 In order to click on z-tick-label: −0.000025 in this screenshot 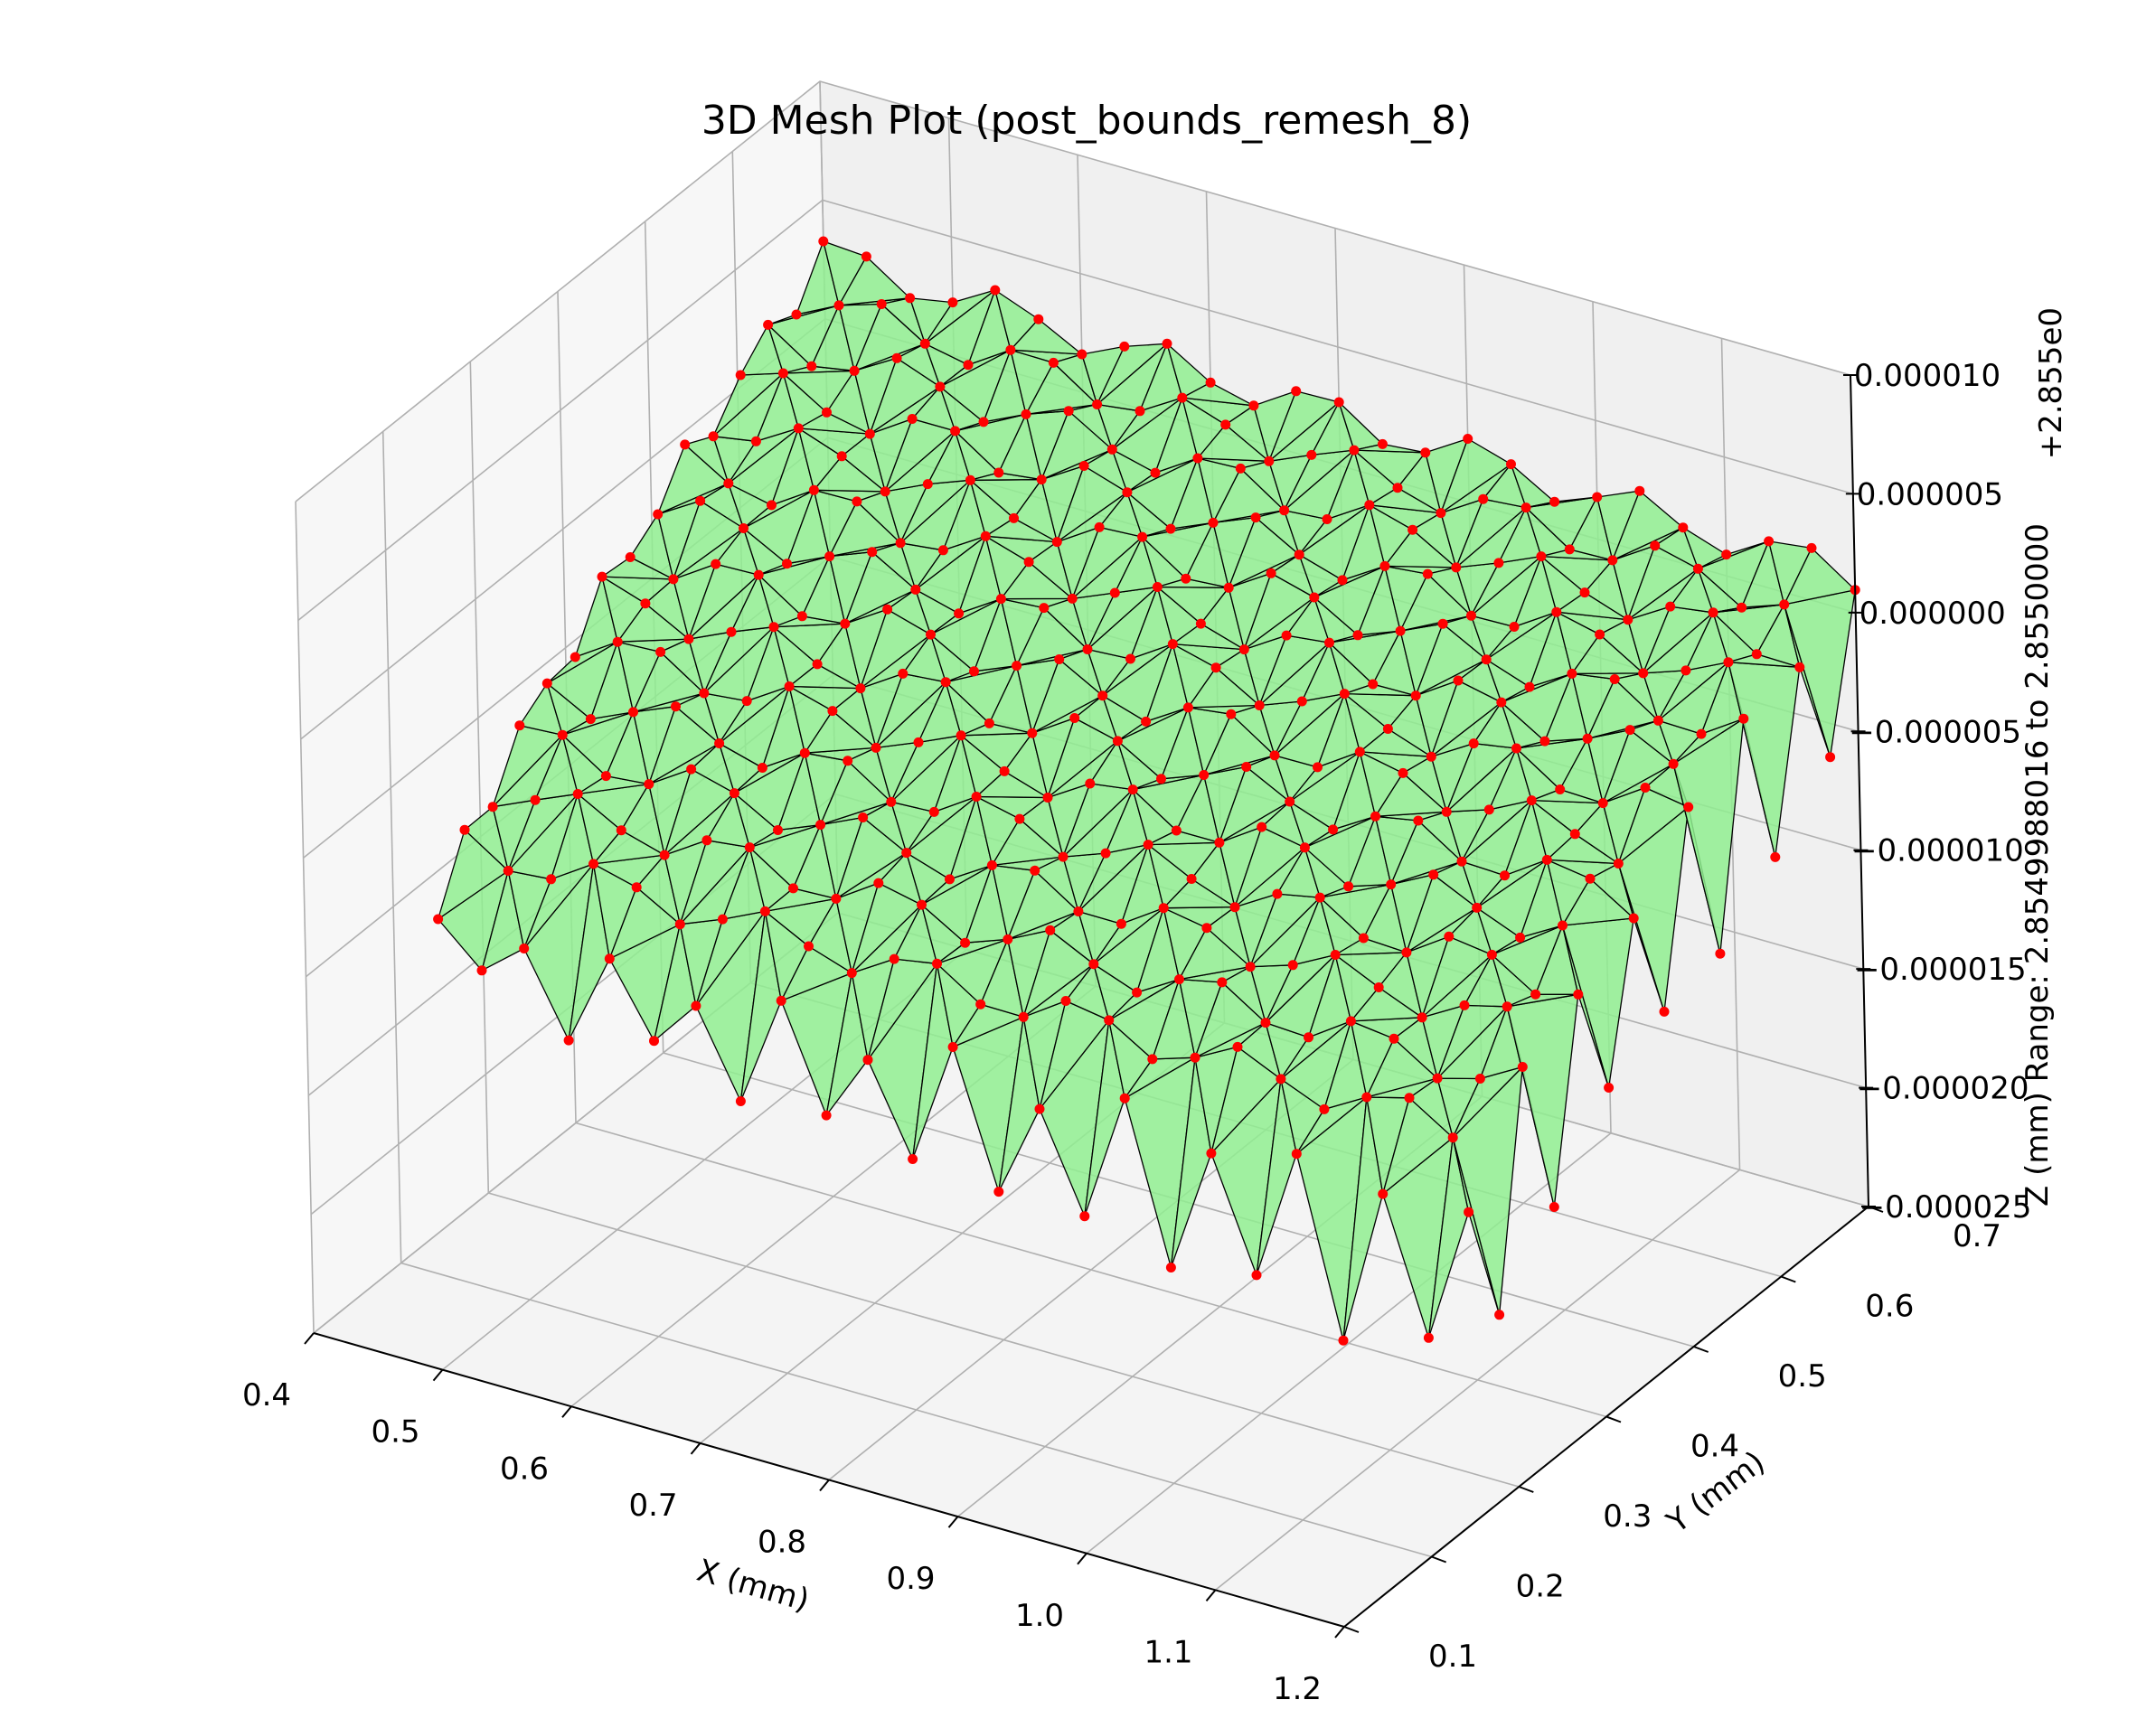, I will do `click(1945, 1207)`.